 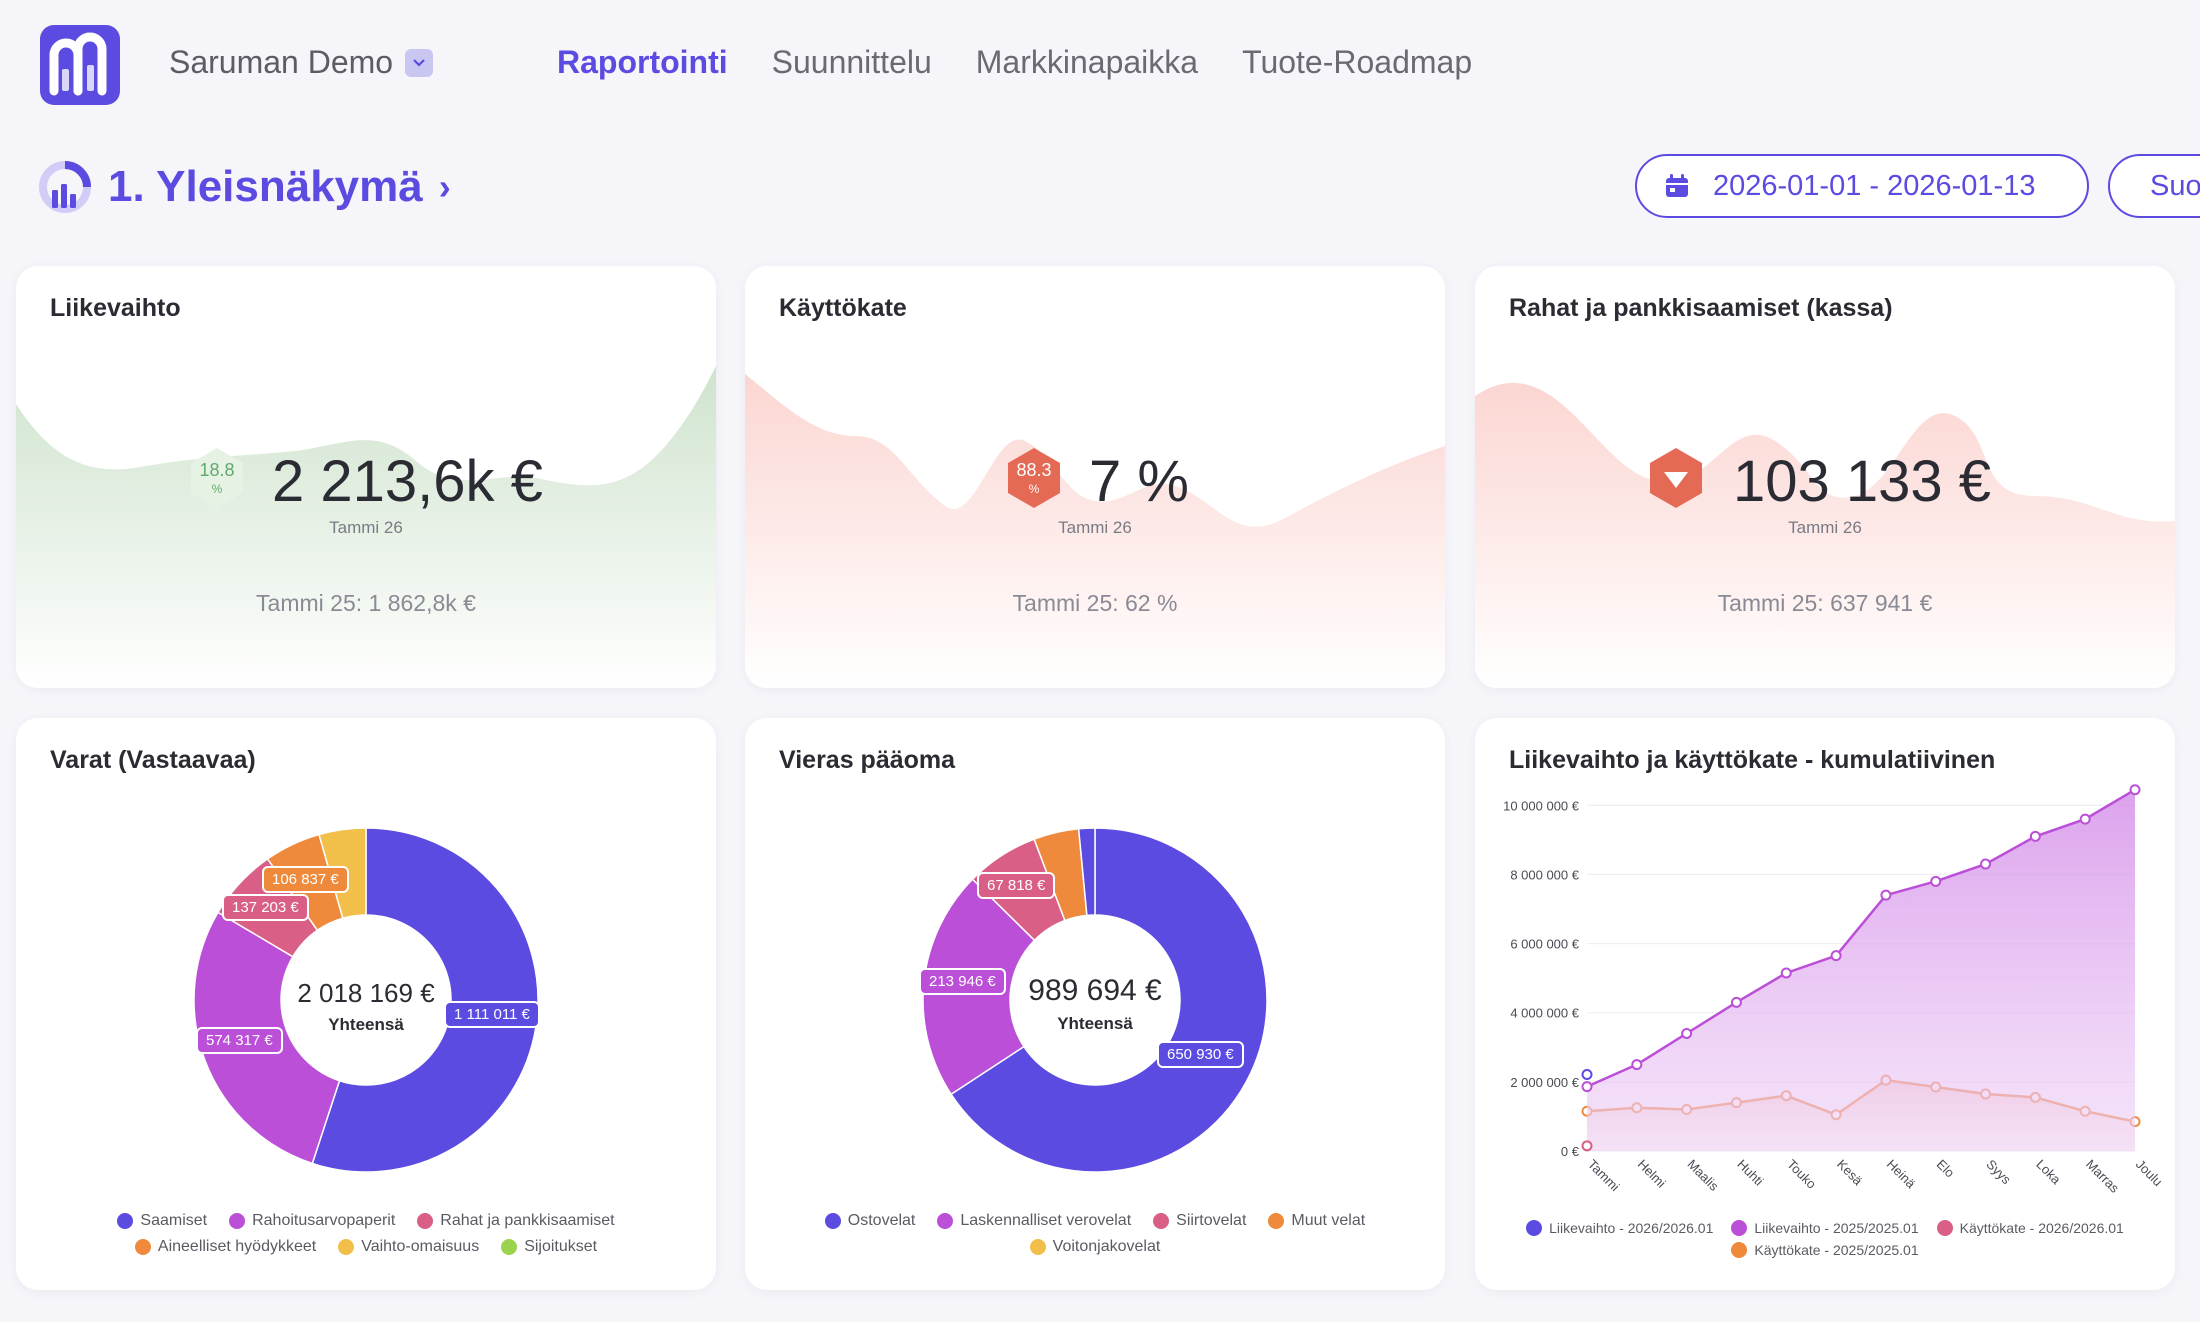 What do you see at coordinates (1316, 1221) in the screenshot?
I see `legend-item: Muut velat` at bounding box center [1316, 1221].